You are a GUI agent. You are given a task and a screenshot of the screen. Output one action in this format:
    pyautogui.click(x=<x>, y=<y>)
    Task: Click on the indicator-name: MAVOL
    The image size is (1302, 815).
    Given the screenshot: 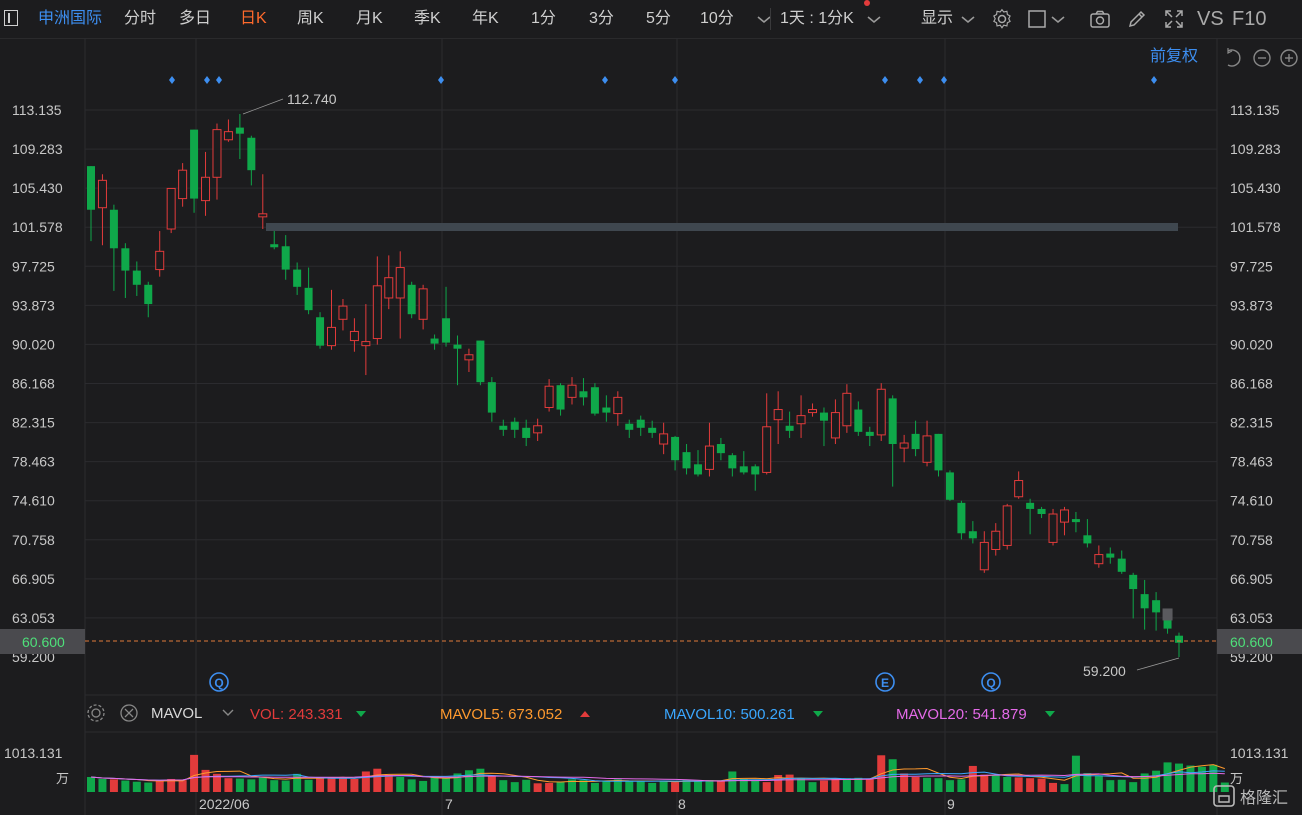 What is the action you would take?
    pyautogui.click(x=176, y=713)
    